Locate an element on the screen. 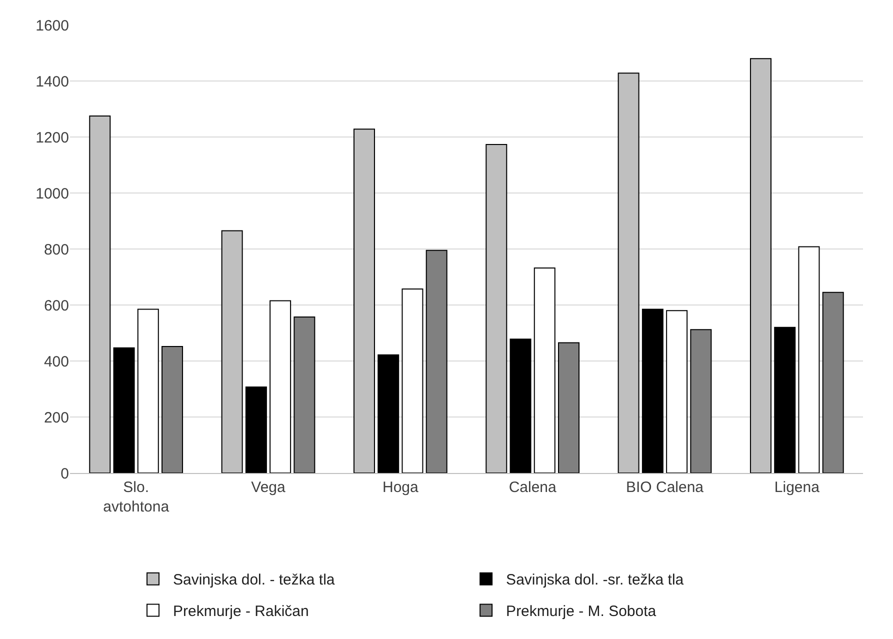  y-tick-label: 1200 is located at coordinates (52, 137).